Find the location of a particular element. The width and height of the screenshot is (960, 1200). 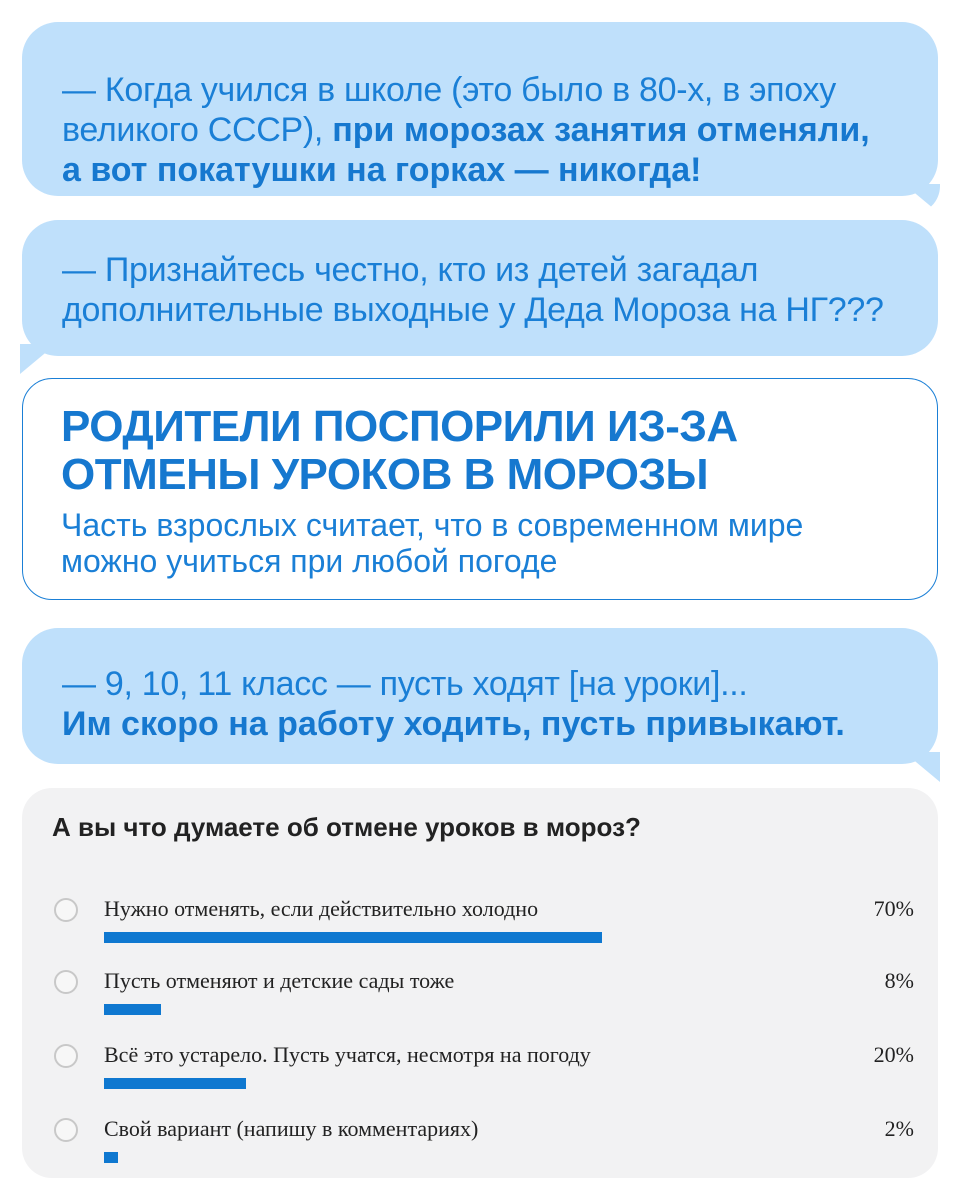

poll-option: Пусть отменяют и детские сады тоже 8% is located at coordinates (480, 996).